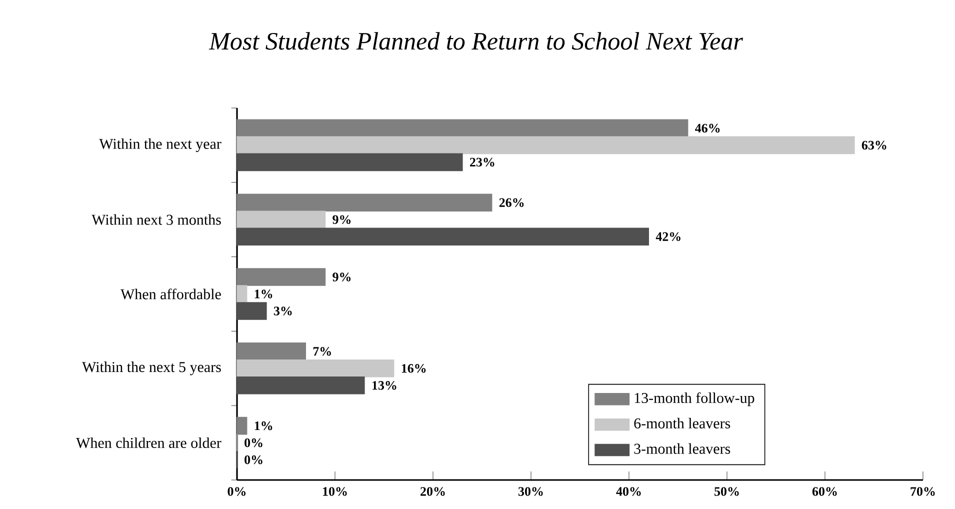  I want to click on legend-label: 3-month leavers, so click(682, 448).